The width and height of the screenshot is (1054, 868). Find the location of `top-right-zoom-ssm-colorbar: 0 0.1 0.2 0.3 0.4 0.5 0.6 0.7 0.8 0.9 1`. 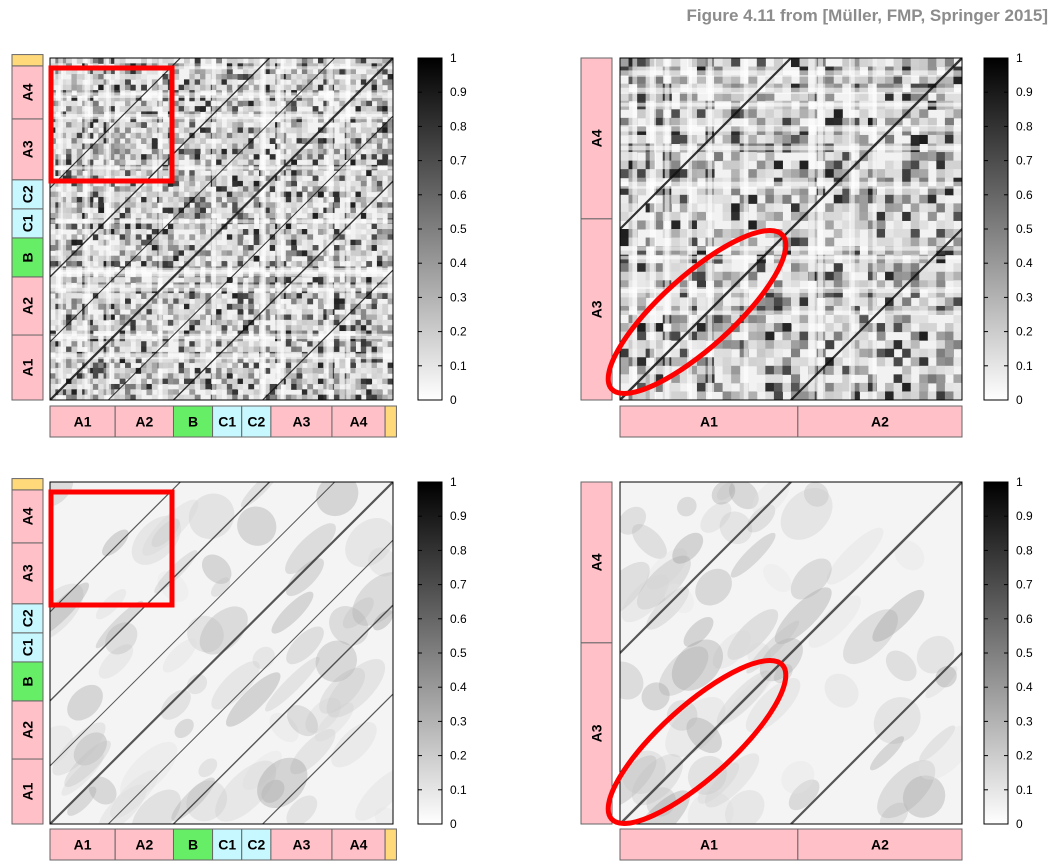

top-right-zoom-ssm-colorbar: 0 0.1 0.2 0.3 0.4 0.5 0.6 0.7 0.8 0.9 1 is located at coordinates (1008, 229).